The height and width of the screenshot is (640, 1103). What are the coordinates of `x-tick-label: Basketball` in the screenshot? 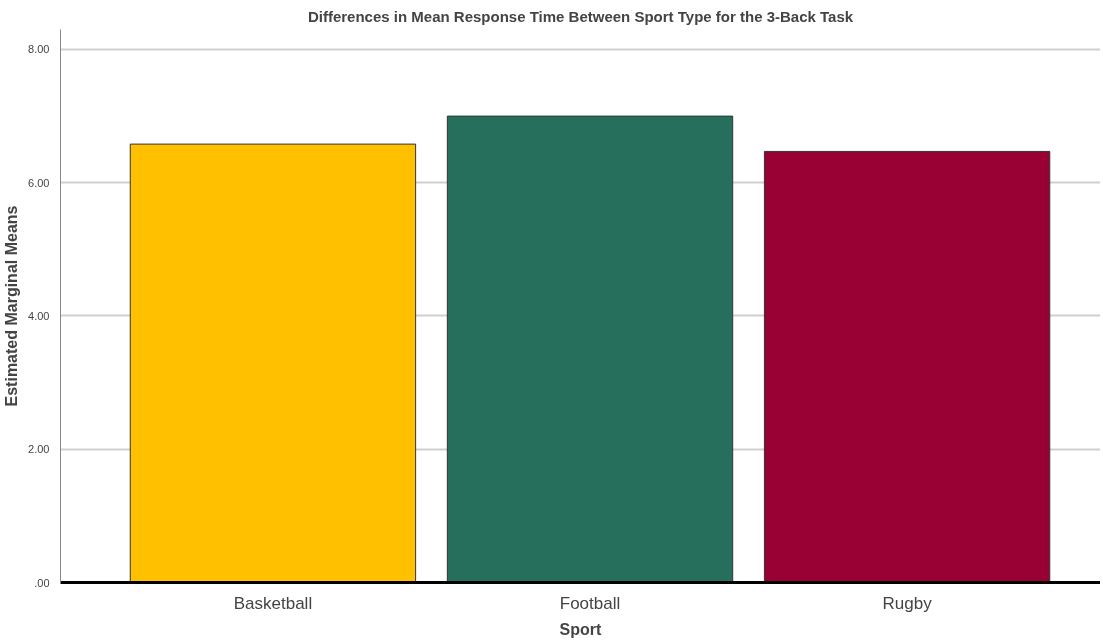 It's located at (273, 603).